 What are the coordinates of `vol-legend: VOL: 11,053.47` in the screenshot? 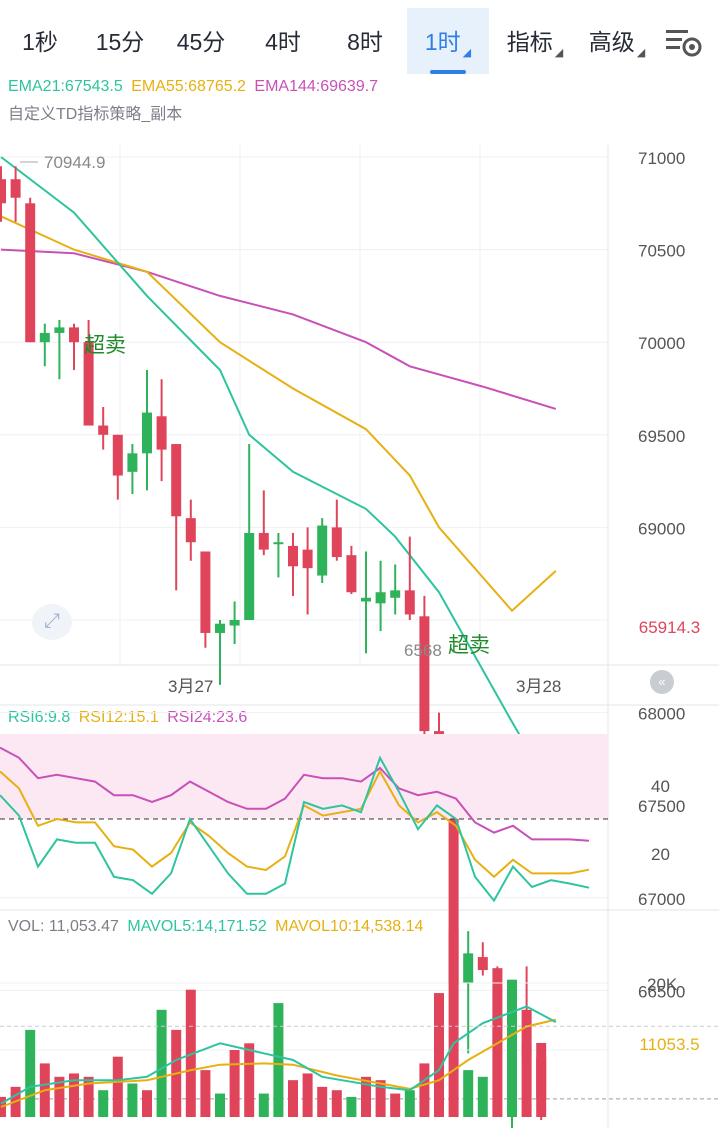 It's located at (63, 926).